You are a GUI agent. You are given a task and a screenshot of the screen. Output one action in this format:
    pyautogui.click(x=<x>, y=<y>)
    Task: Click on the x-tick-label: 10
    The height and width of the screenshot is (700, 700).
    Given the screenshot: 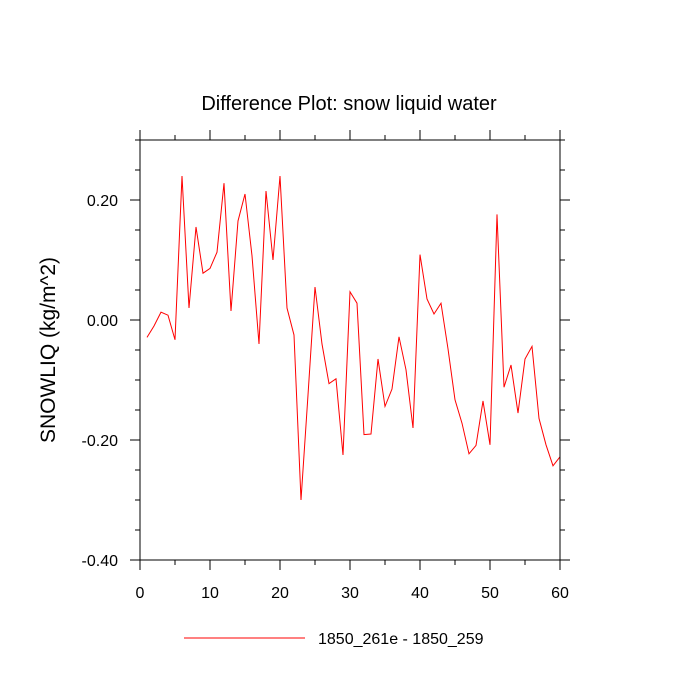 What is the action you would take?
    pyautogui.click(x=210, y=593)
    